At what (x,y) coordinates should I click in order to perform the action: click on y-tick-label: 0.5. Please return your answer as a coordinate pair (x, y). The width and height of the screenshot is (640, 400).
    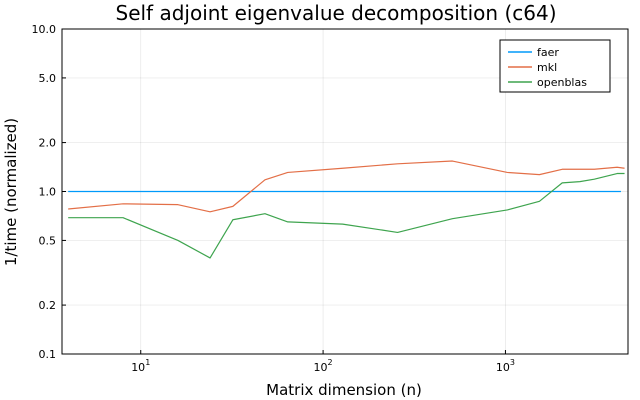
    Looking at the image, I should click on (48, 240).